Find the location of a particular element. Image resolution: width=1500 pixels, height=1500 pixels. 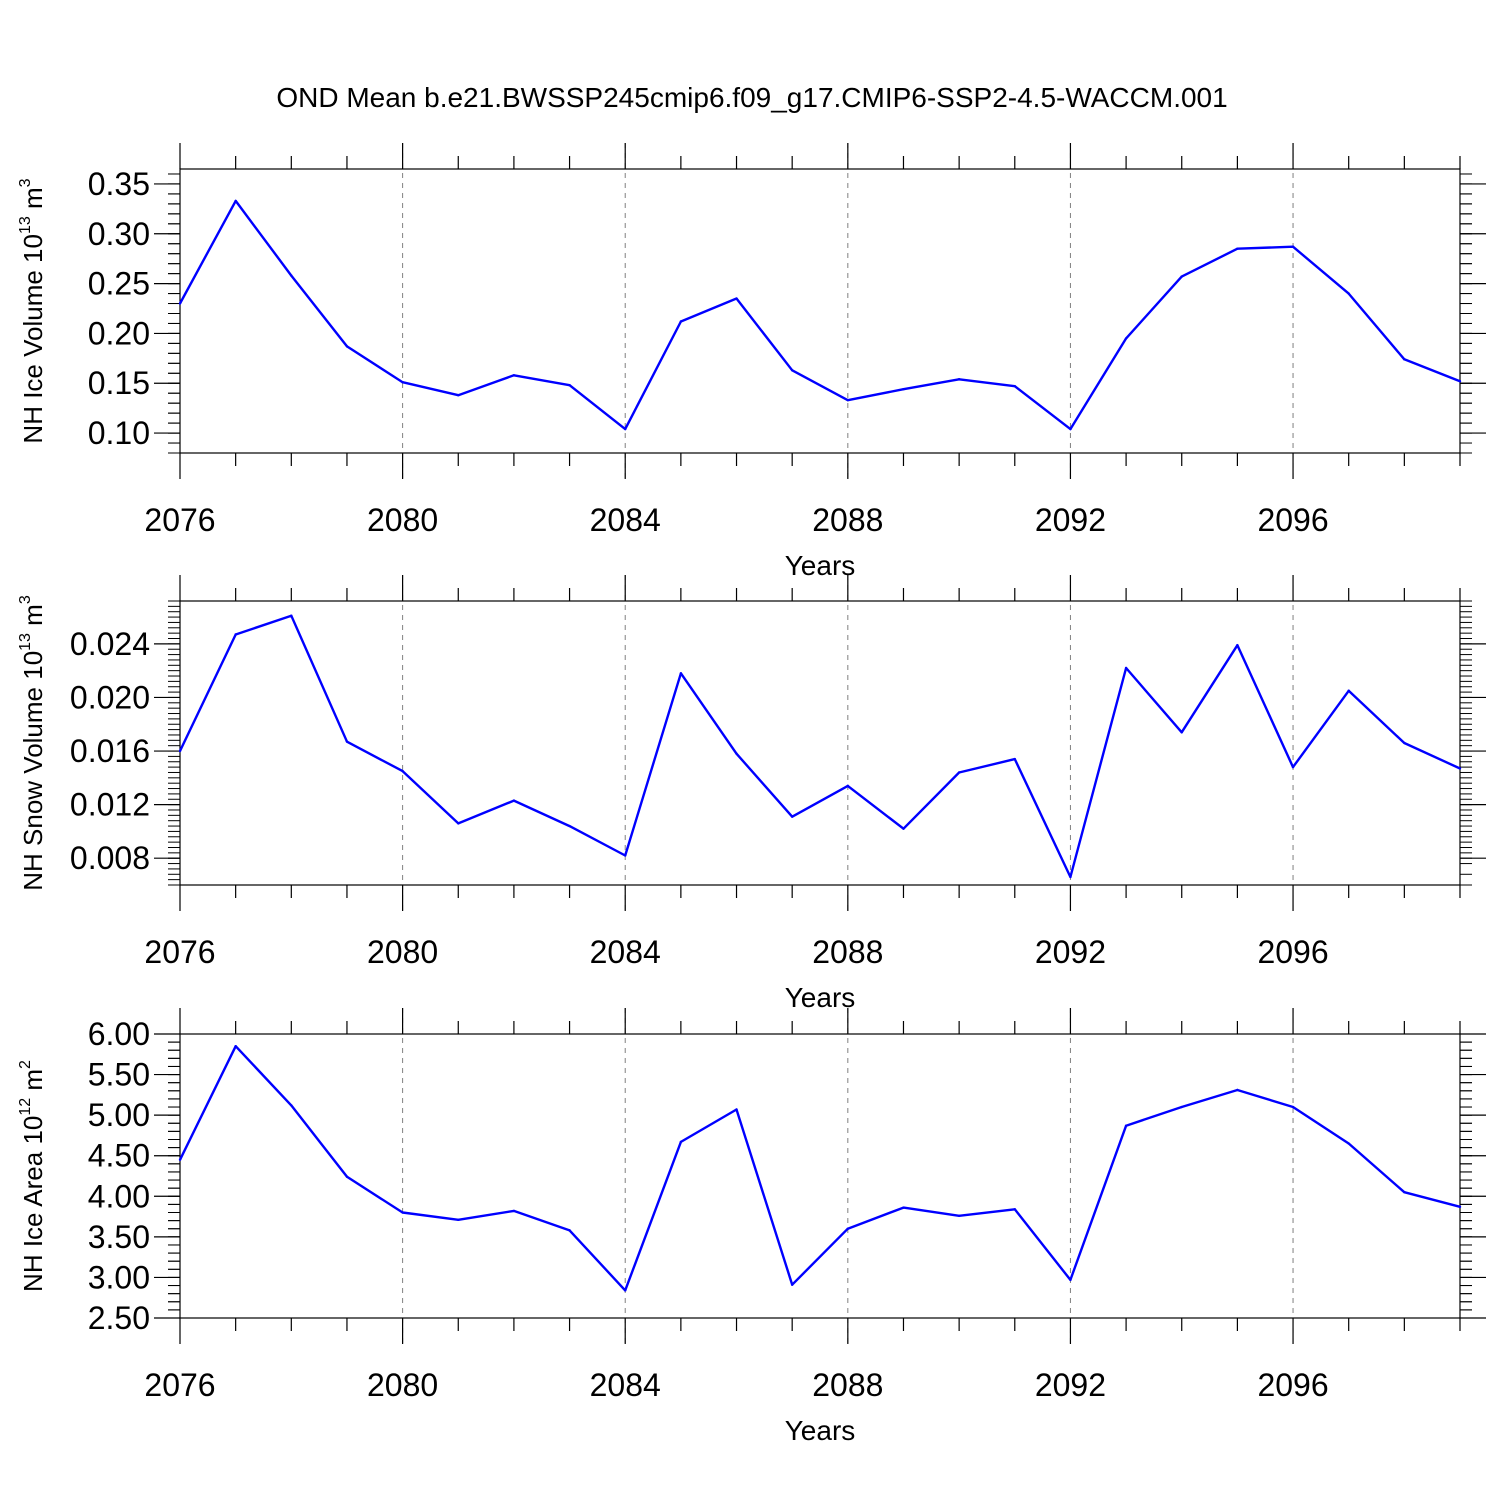

y-axis-label-unit-exp: 3 is located at coordinates (25, 599).